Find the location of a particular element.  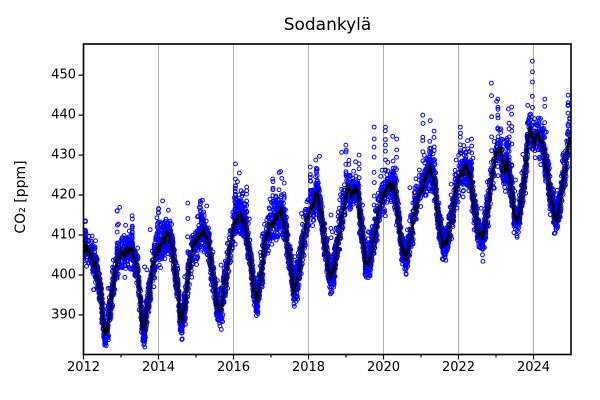

x-tick-label: 2016 is located at coordinates (233, 367).